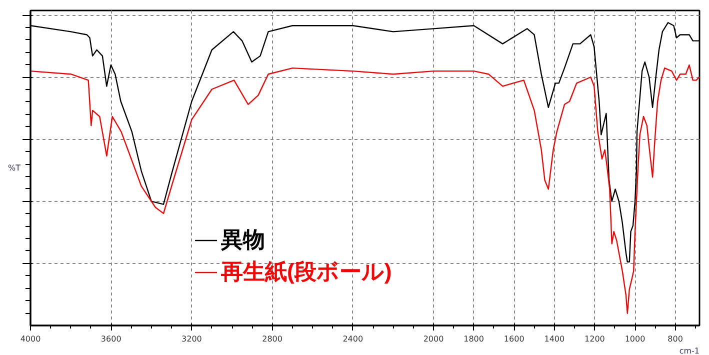  I want to click on y-axis-title: %T, so click(14, 168).